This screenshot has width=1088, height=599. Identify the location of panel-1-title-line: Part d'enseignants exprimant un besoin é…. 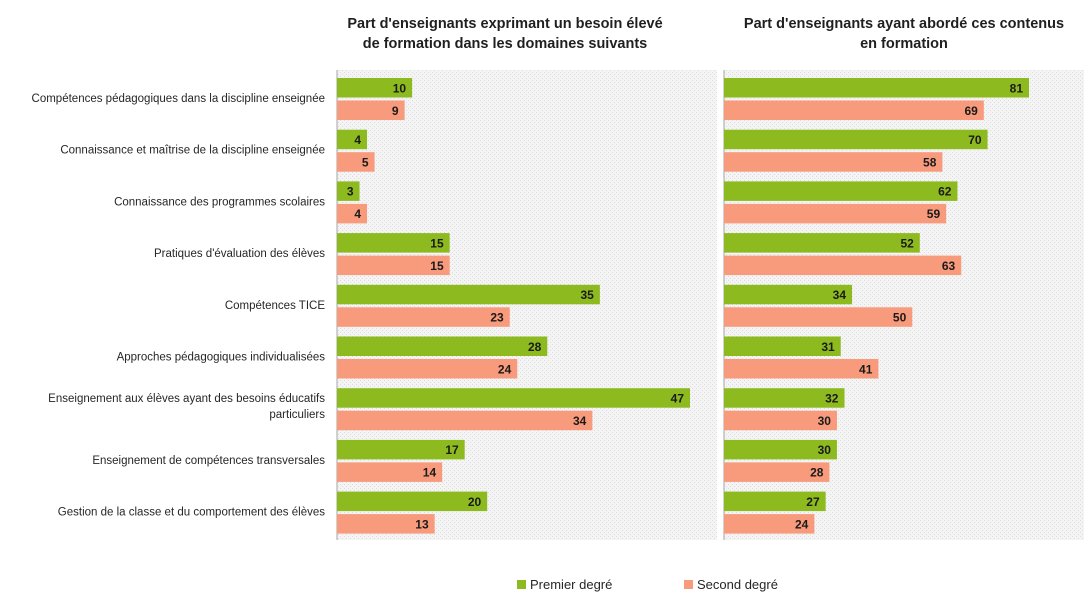
(504, 24).